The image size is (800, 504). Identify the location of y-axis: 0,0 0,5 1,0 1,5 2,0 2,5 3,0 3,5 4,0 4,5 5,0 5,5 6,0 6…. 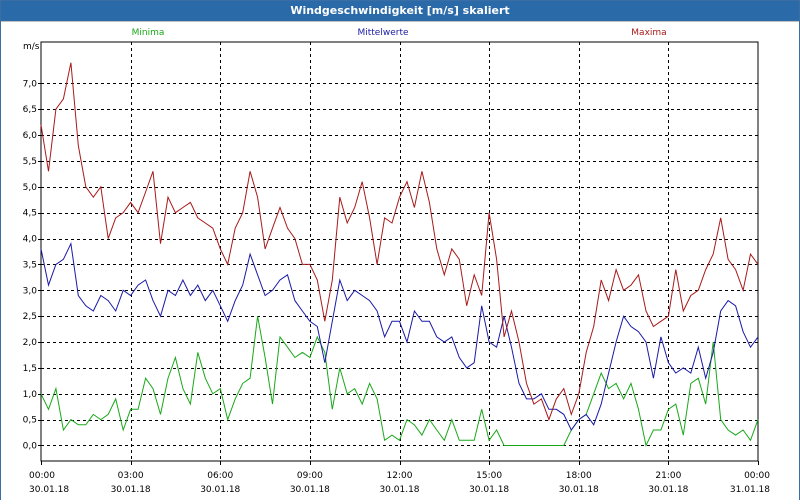
(32, 265).